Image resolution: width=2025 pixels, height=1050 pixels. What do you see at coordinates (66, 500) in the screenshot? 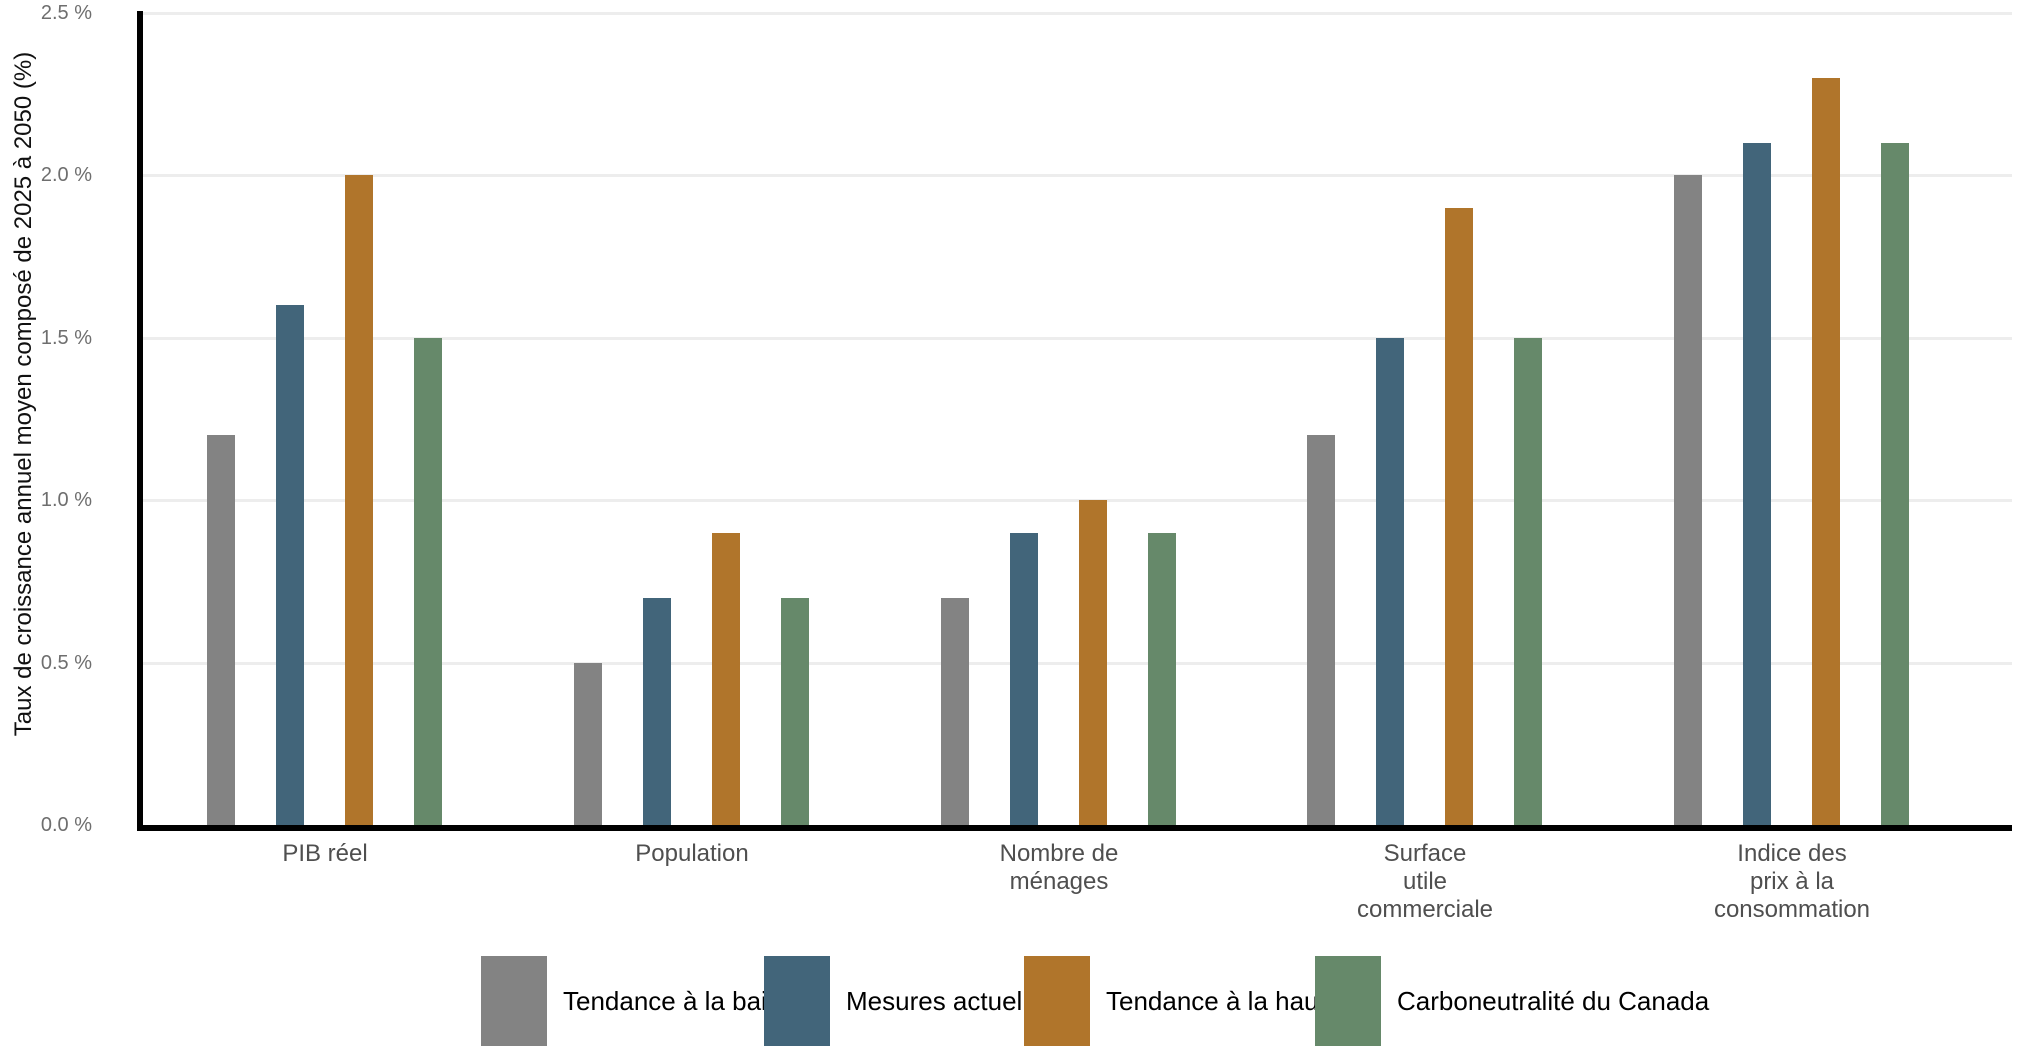
I see `y-tick-label: 1.0 %` at bounding box center [66, 500].